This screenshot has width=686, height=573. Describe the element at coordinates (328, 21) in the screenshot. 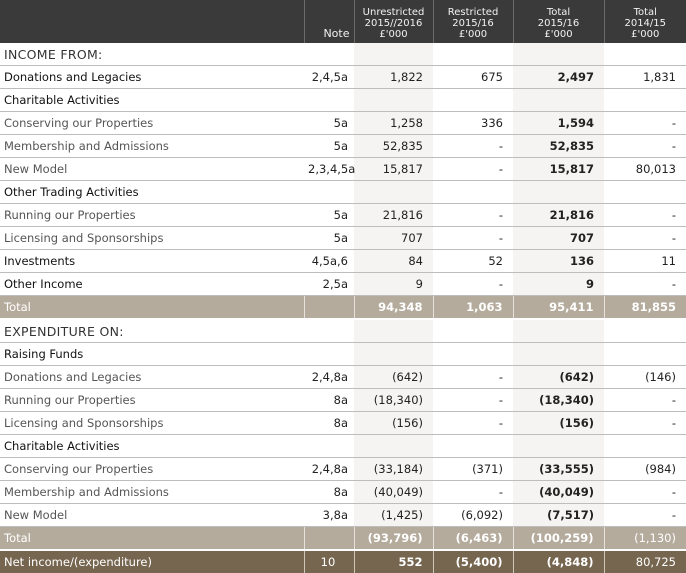

I see `header-note: Note` at that location.